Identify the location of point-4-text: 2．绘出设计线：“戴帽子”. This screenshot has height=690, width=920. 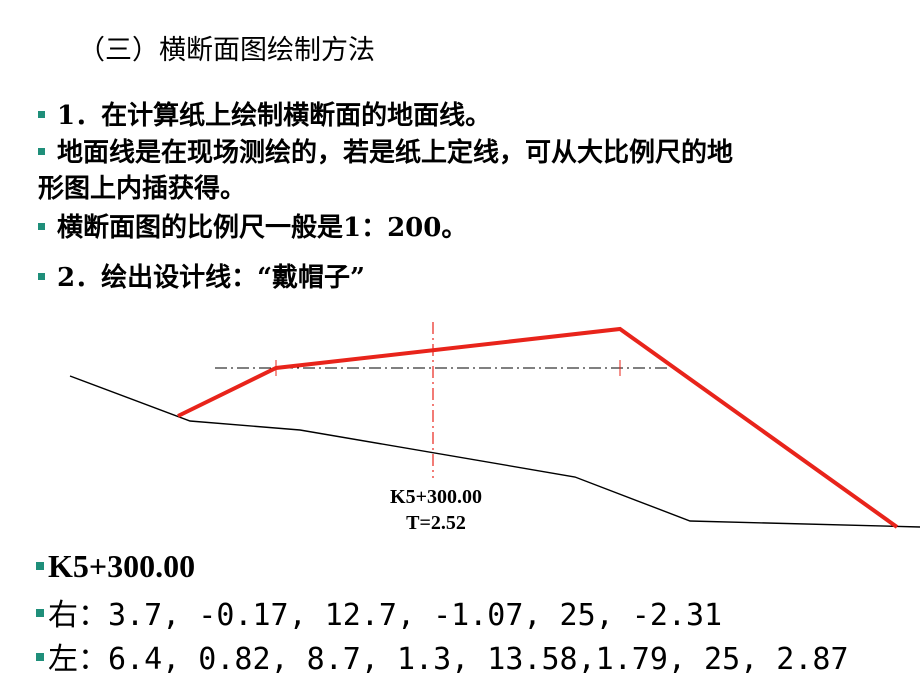
(211, 278).